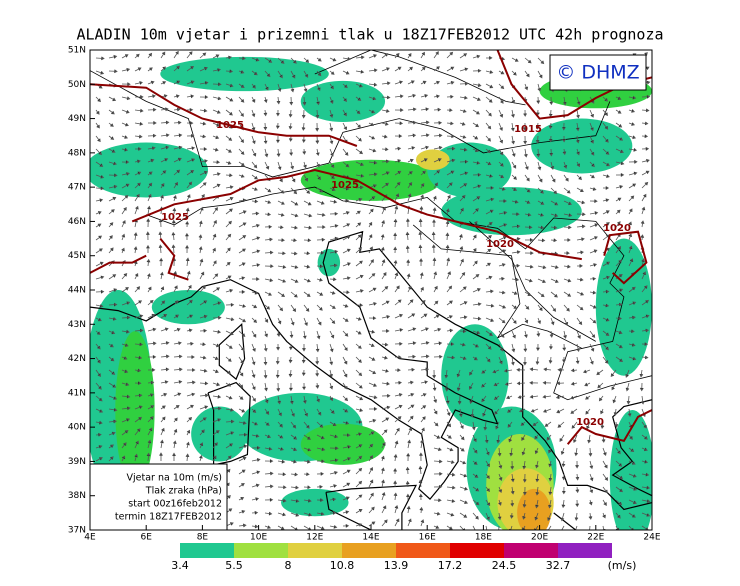  I want to click on colorbar-label: 32.7, so click(558, 565).